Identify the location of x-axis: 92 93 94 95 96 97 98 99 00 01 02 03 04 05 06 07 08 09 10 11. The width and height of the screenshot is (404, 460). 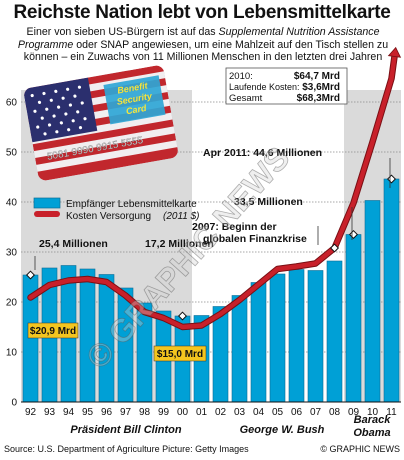
(211, 409).